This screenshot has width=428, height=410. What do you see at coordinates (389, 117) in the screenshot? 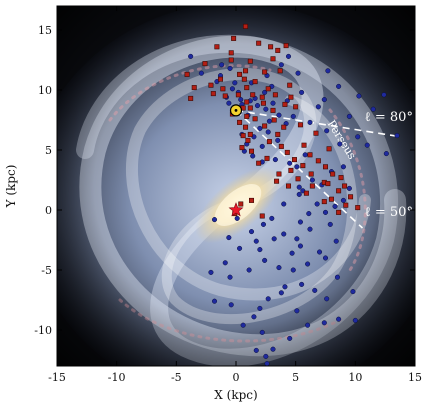
I see `annotation-label: ℓ = 80°` at bounding box center [389, 117].